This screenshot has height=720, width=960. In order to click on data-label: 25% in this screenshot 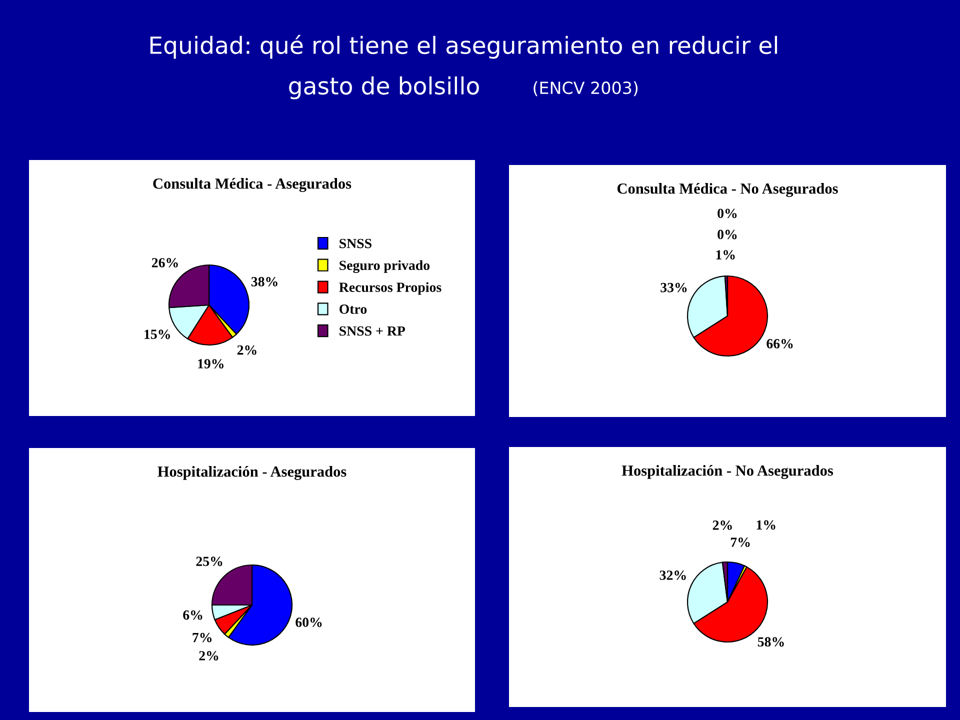, I will do `click(209, 561)`.